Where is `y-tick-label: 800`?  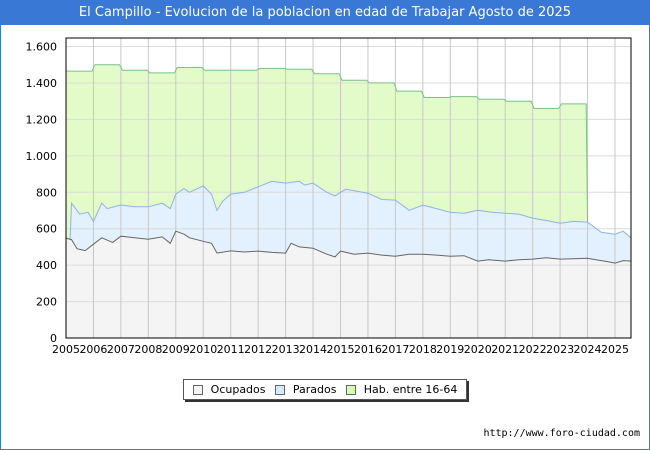
y-tick-label: 800 is located at coordinates (46, 192).